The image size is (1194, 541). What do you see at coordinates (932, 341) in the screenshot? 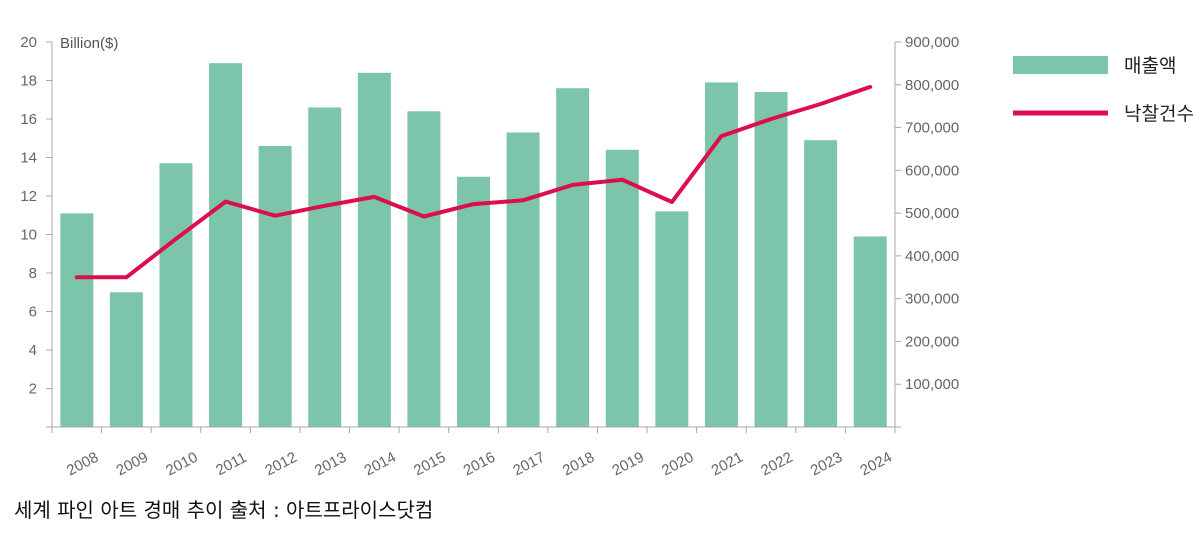
I see `y-right-tick-label: 200,000` at bounding box center [932, 341].